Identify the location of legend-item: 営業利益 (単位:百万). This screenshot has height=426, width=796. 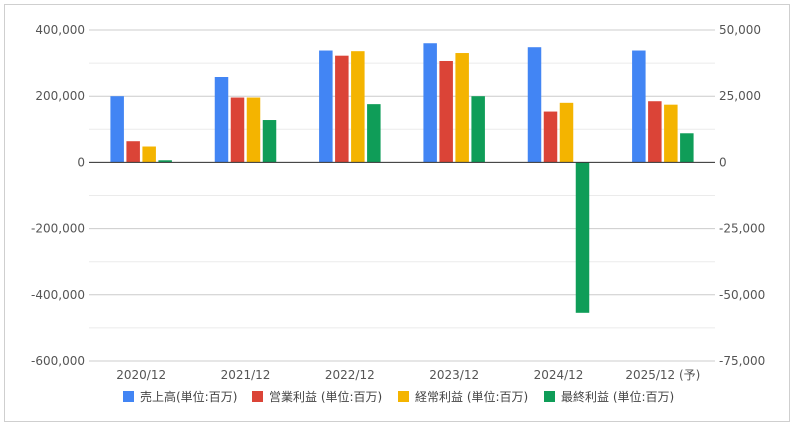
(317, 396).